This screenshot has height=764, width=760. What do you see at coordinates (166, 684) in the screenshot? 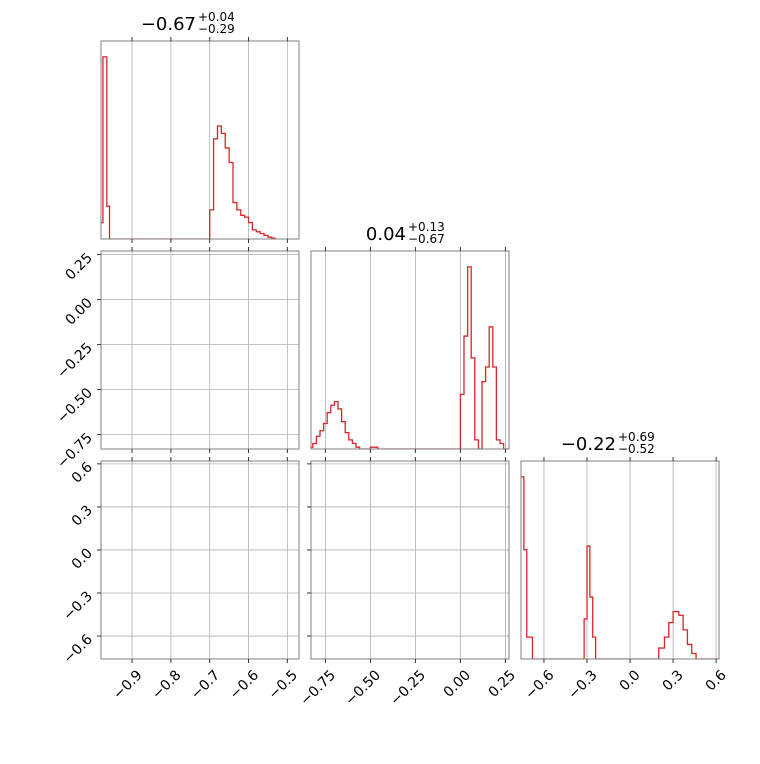
I see `xtick-label-param-0-1: −0.8` at bounding box center [166, 684].